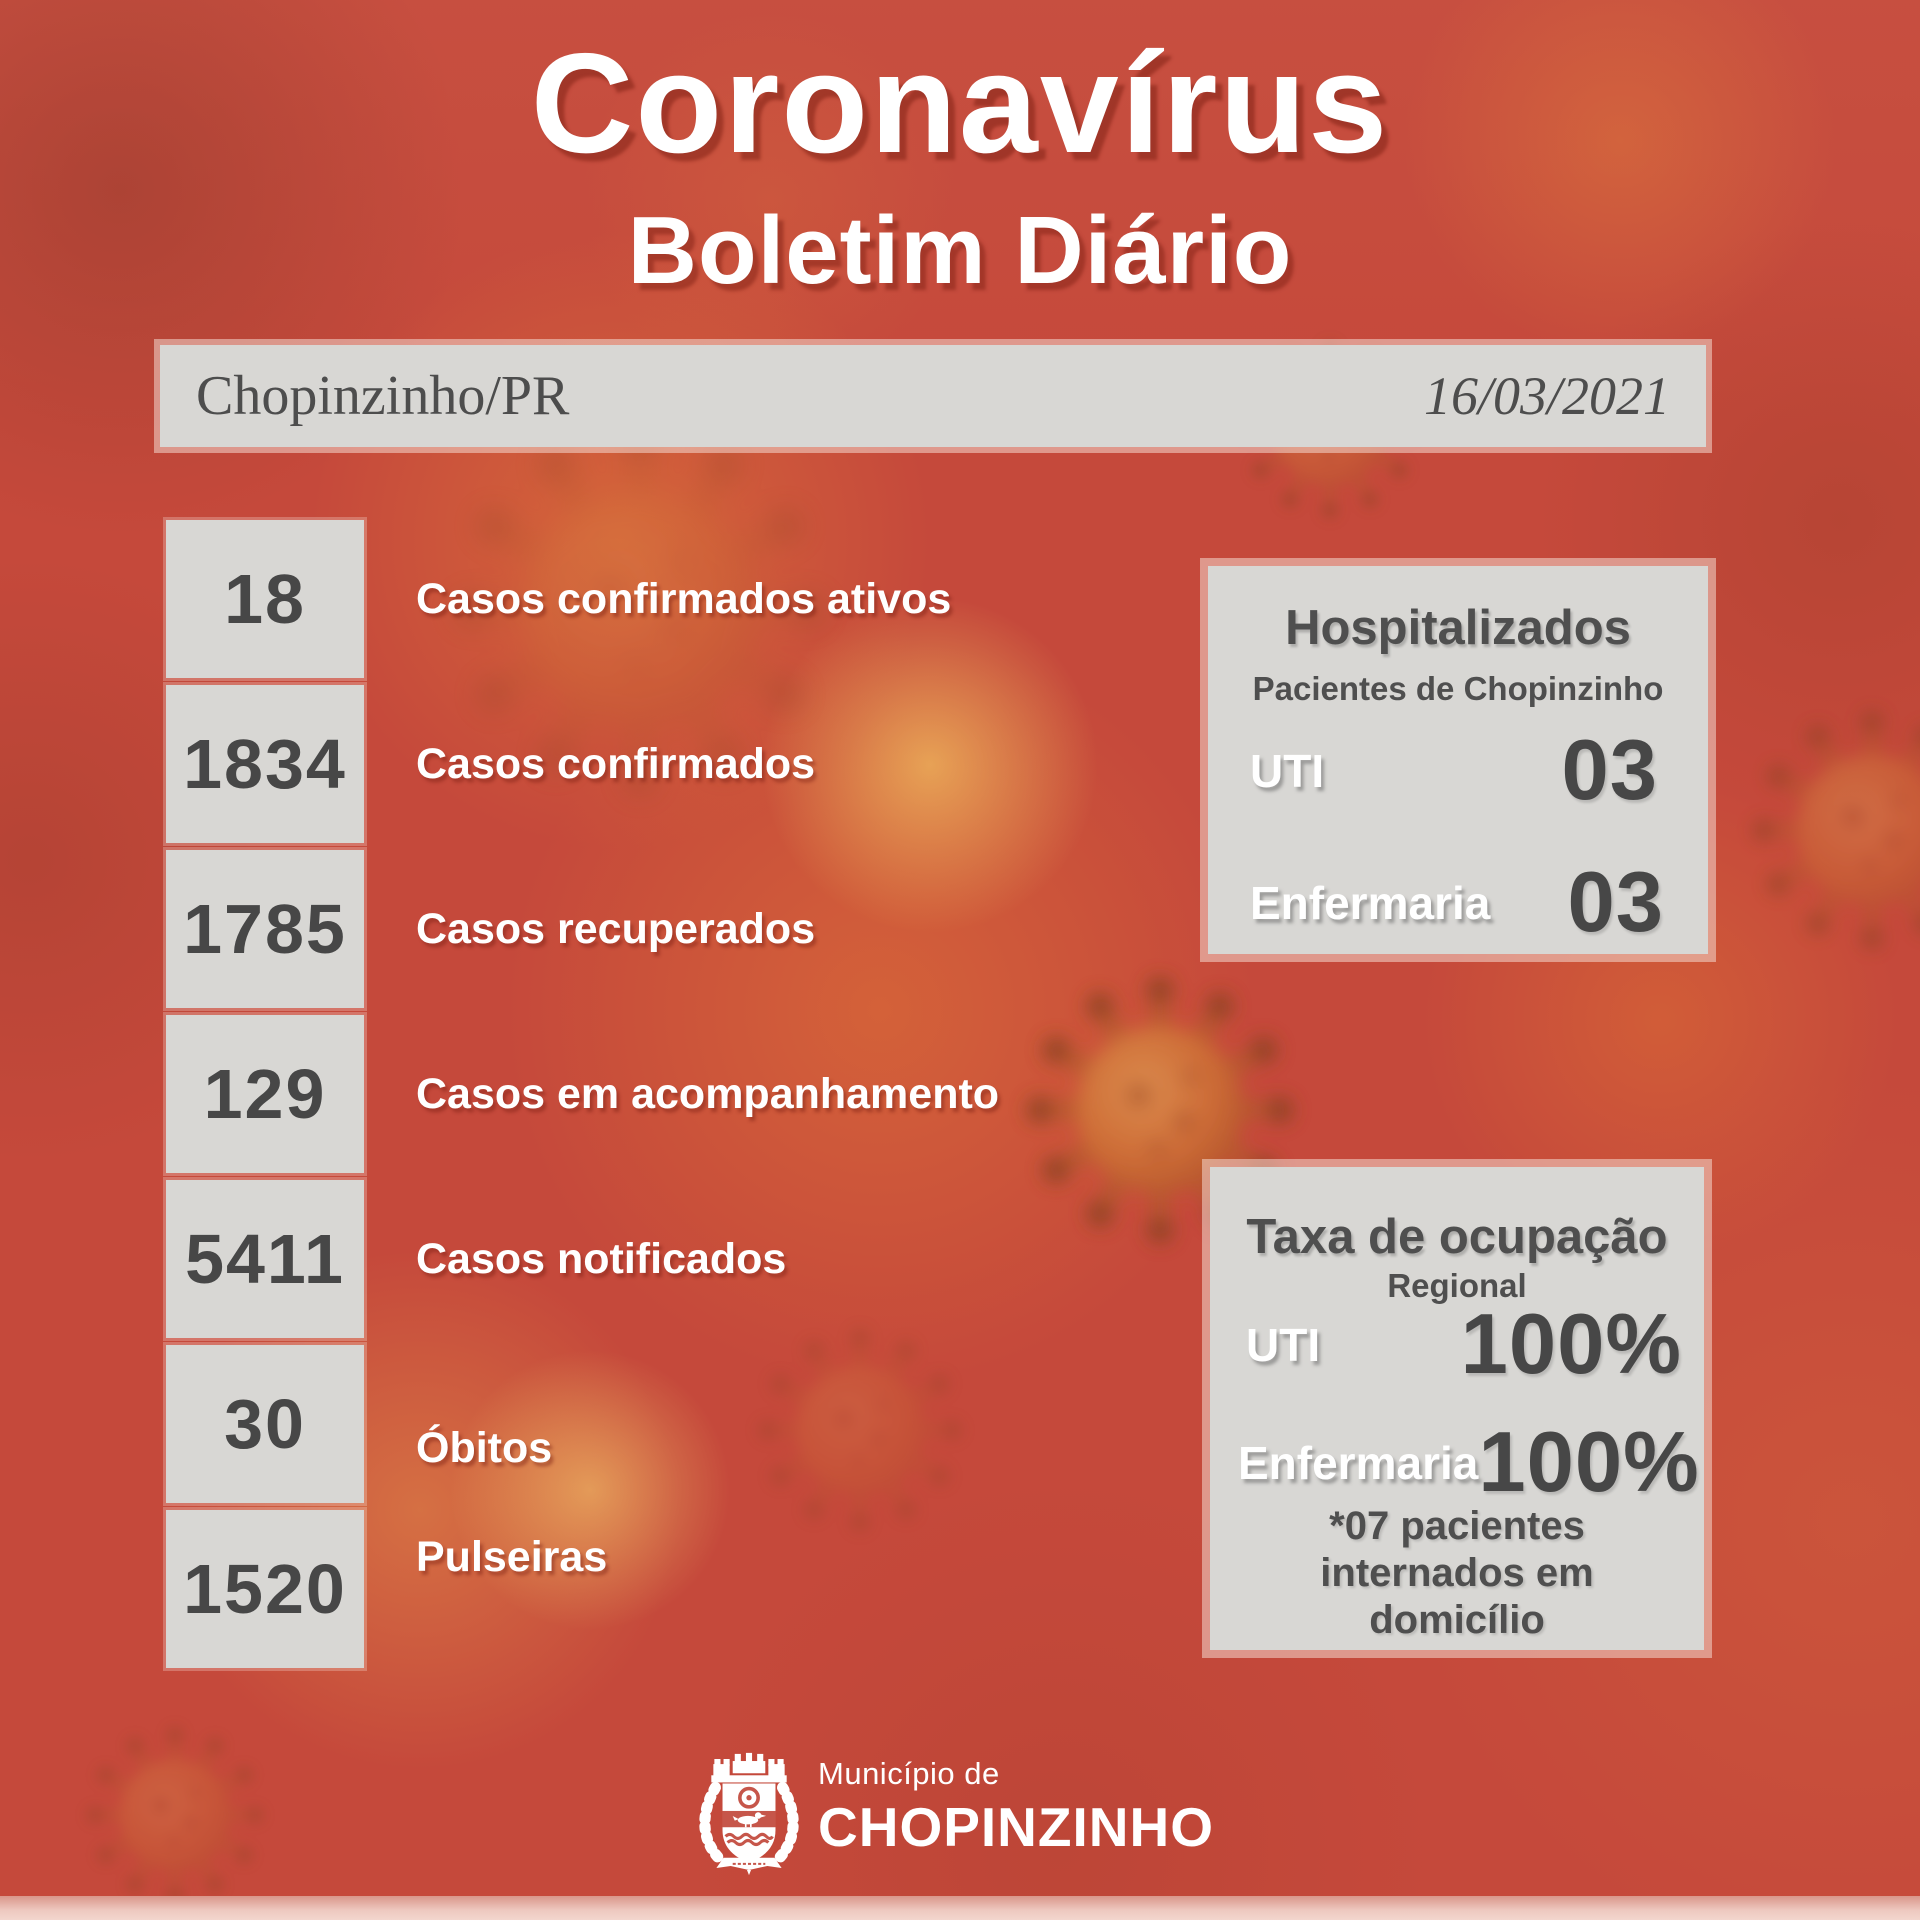  Describe the element at coordinates (933, 396) in the screenshot. I see `info-bar: Chopinzinho/PR 16/03/2021` at that location.